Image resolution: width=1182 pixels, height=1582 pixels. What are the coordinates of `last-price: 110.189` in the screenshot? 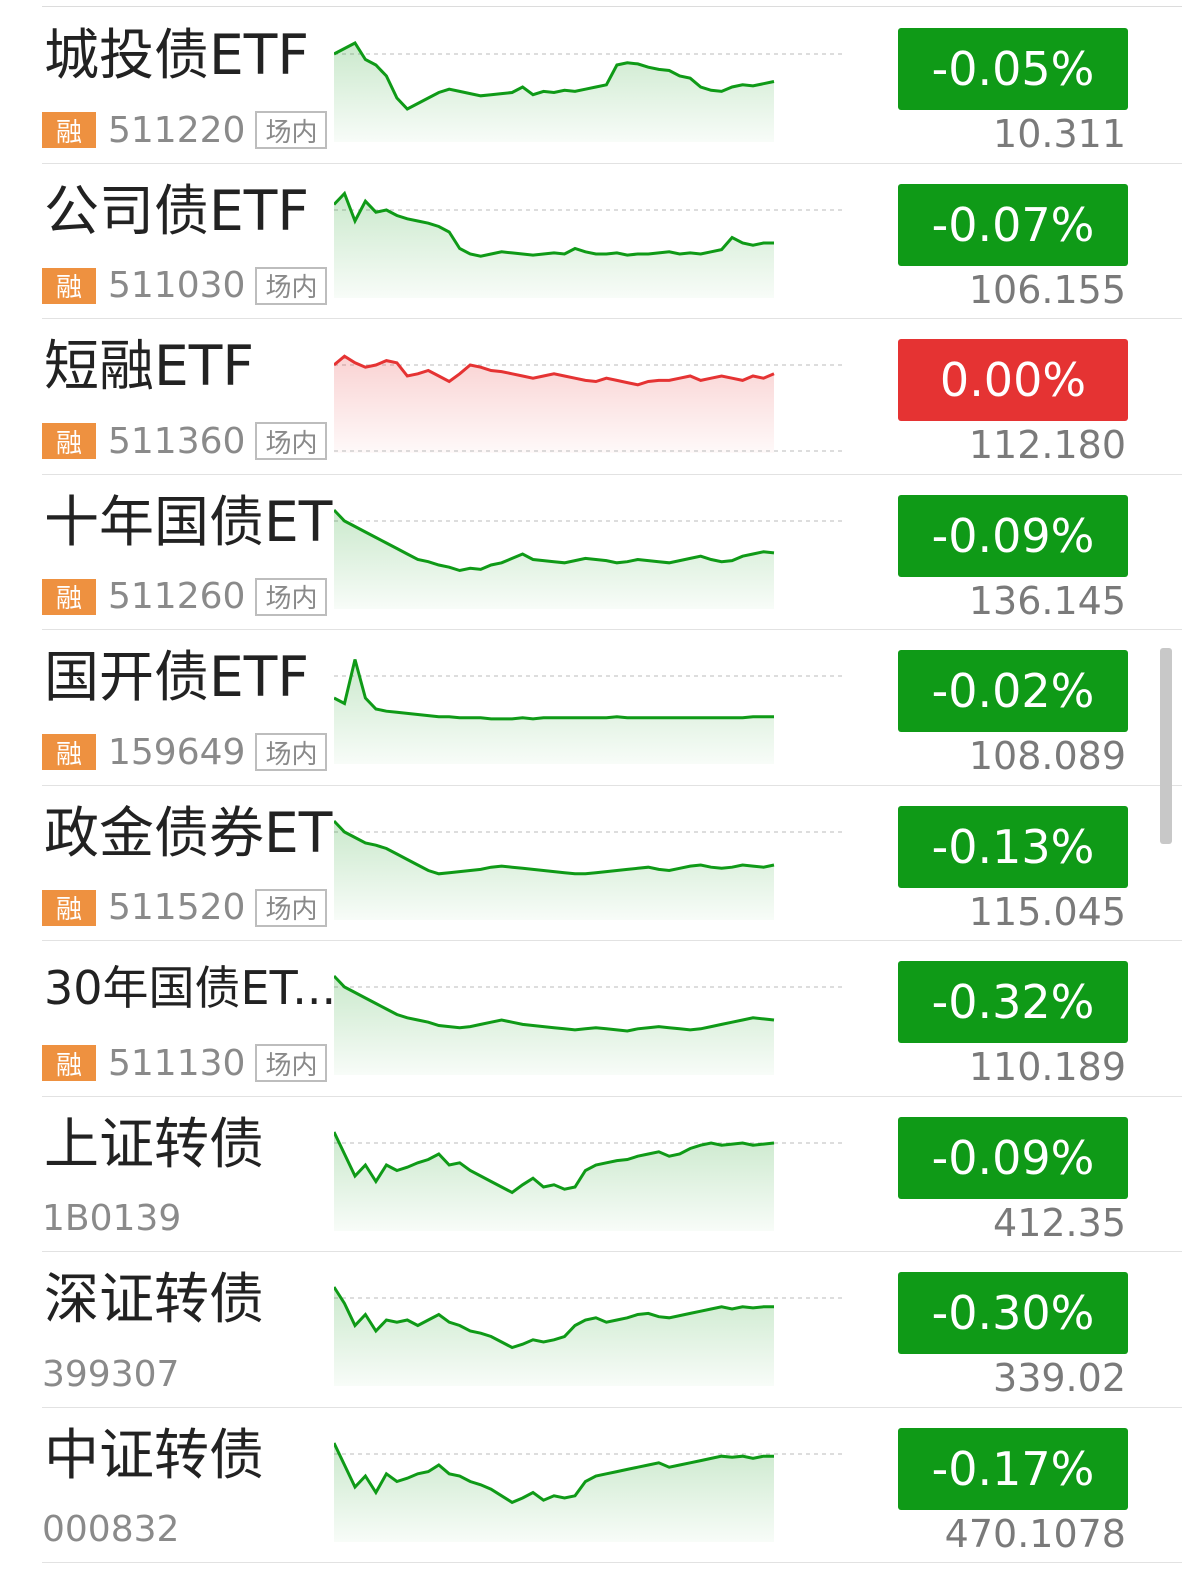 It's located at (1047, 1067).